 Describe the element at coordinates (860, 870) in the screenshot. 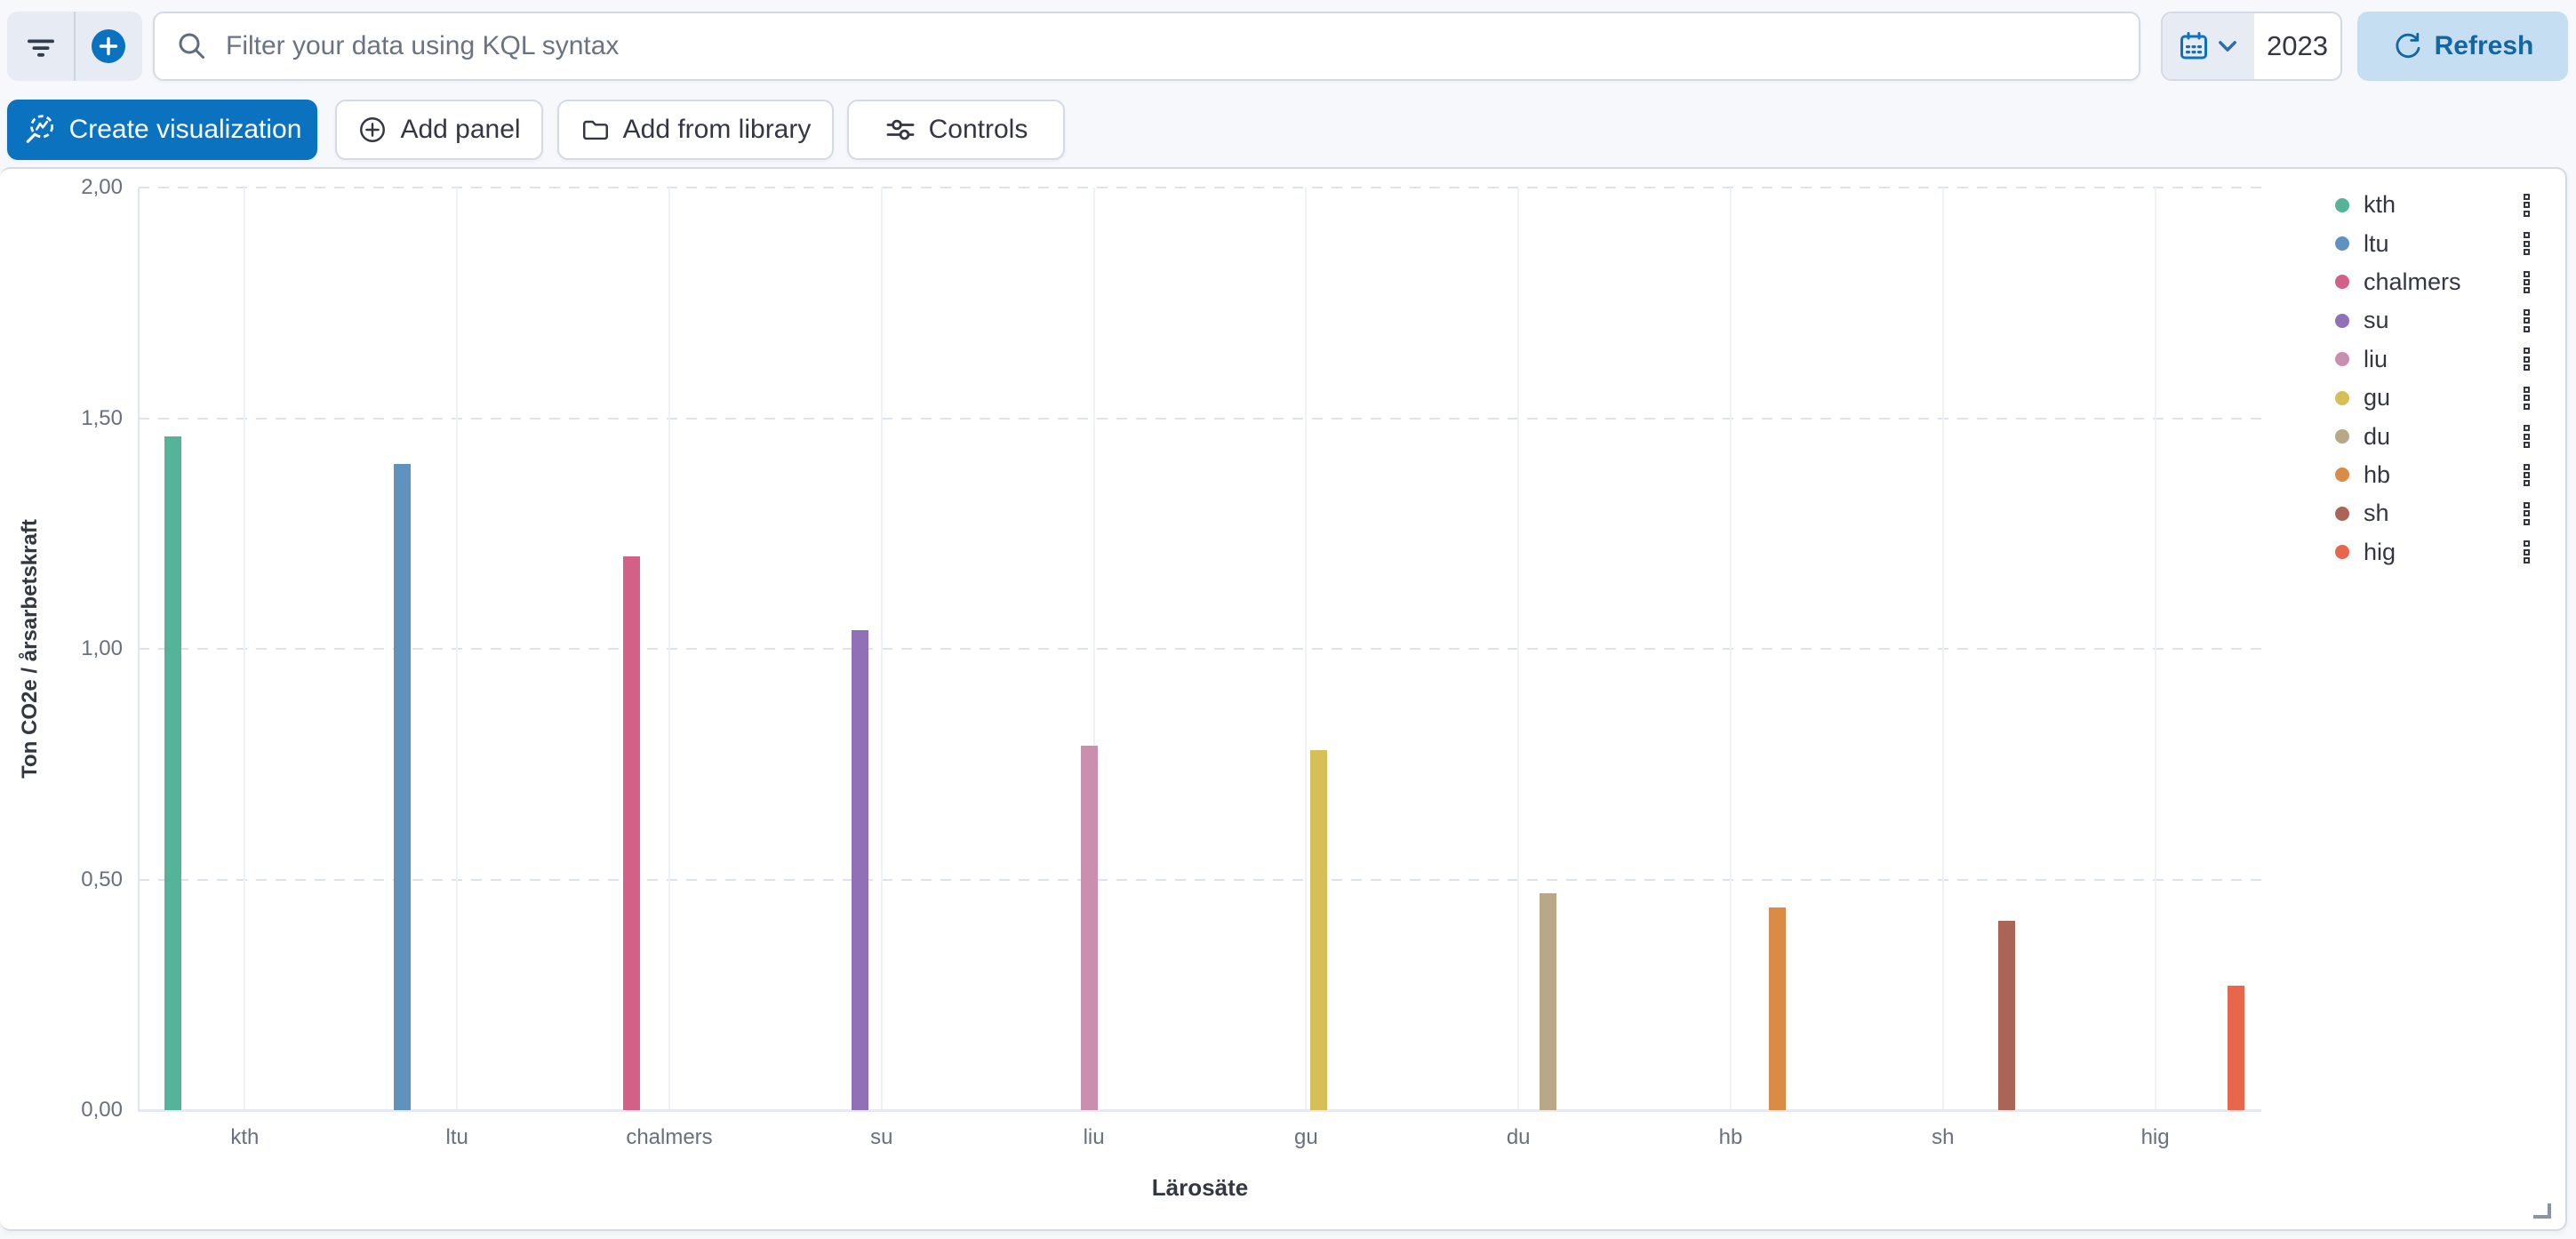

I see `bar-su` at that location.